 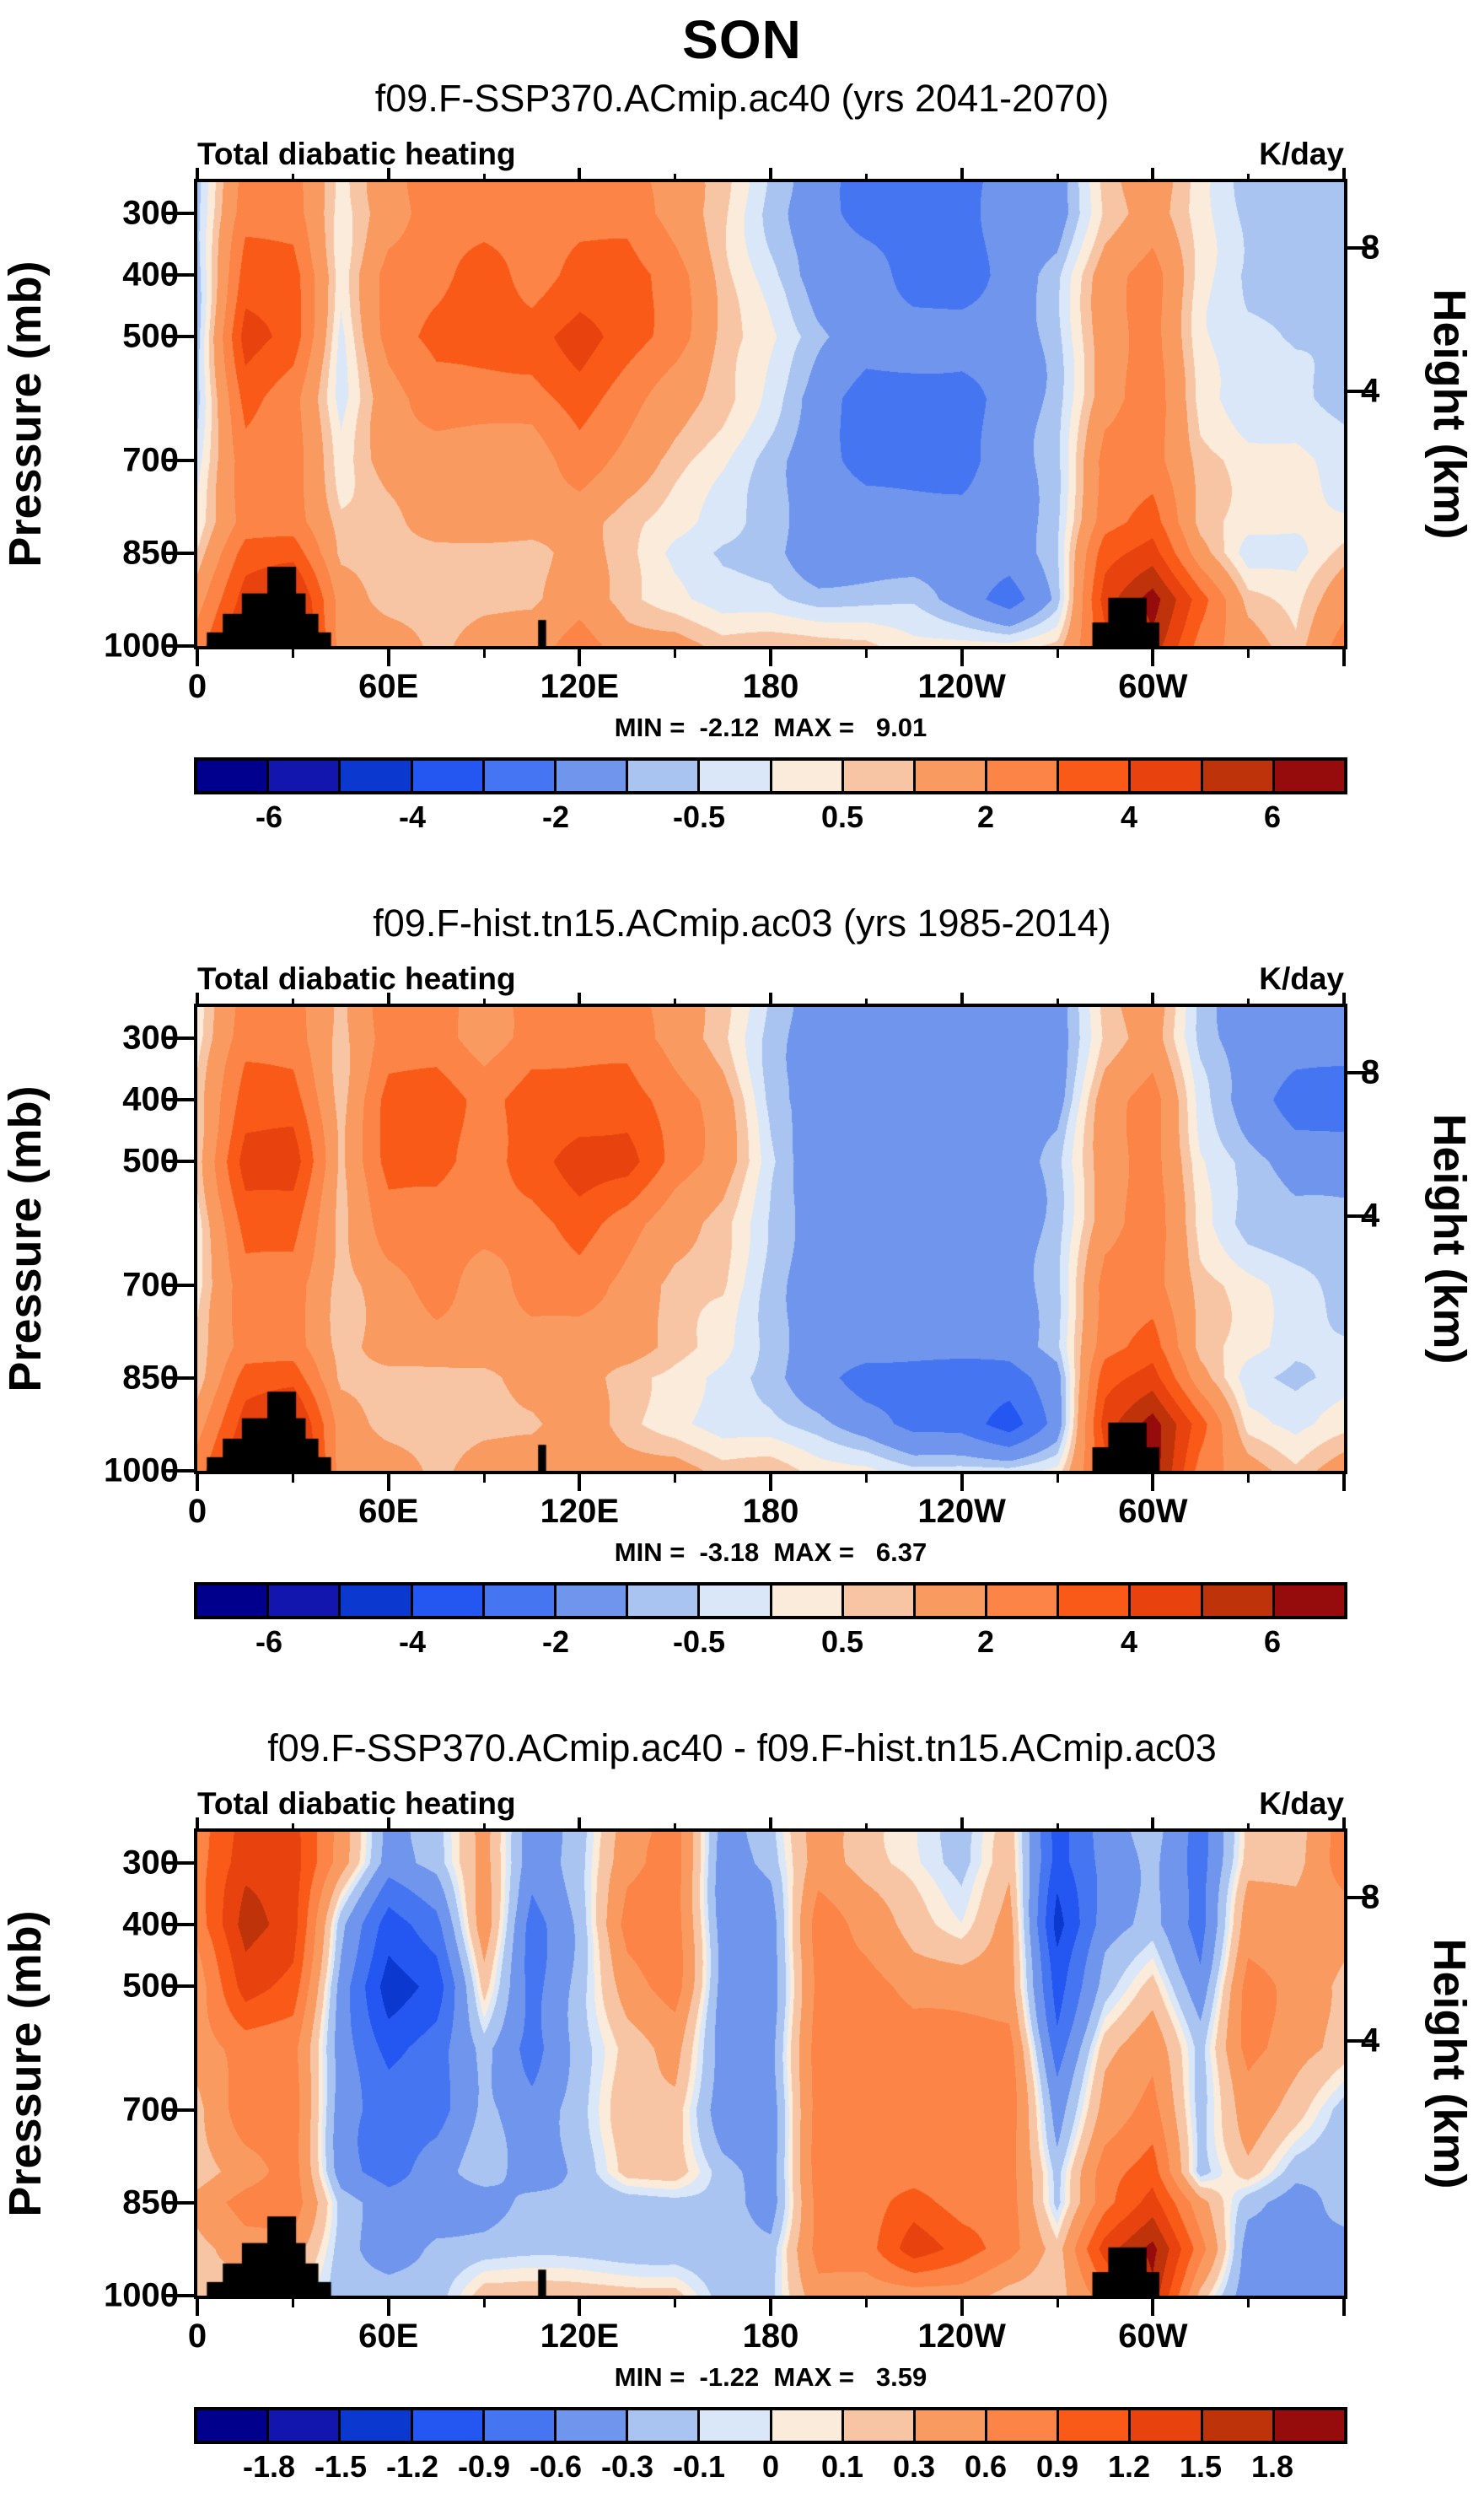 I want to click on colorbar-tick-label: 4, so click(x=1129, y=817).